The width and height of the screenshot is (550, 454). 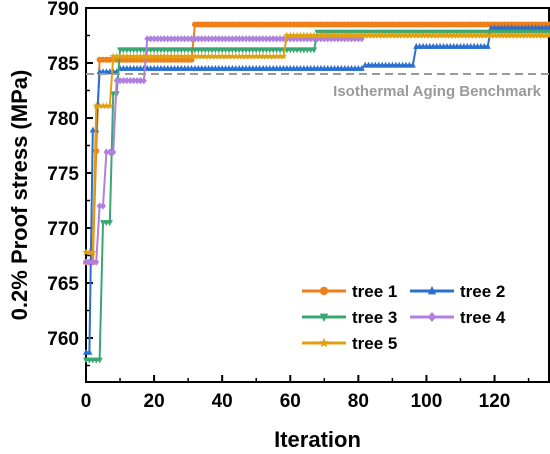 What do you see at coordinates (374, 317) in the screenshot?
I see `legend-label: tree 3` at bounding box center [374, 317].